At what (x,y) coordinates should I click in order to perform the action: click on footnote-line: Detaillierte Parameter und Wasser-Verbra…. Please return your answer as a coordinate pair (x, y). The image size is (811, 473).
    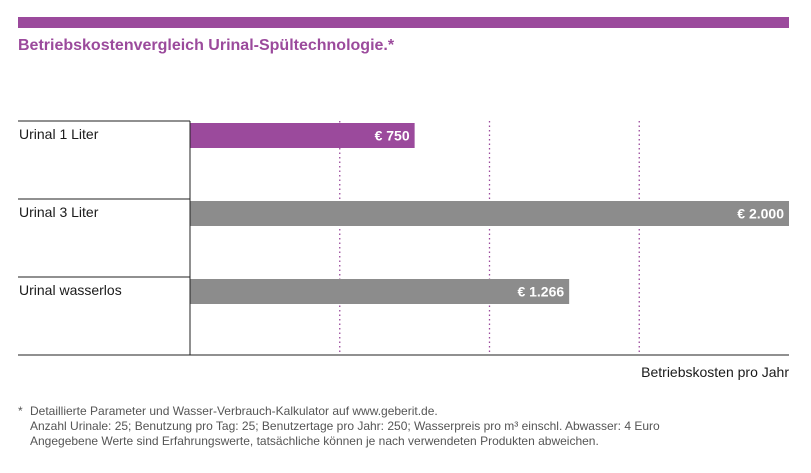
    Looking at the image, I should click on (234, 411).